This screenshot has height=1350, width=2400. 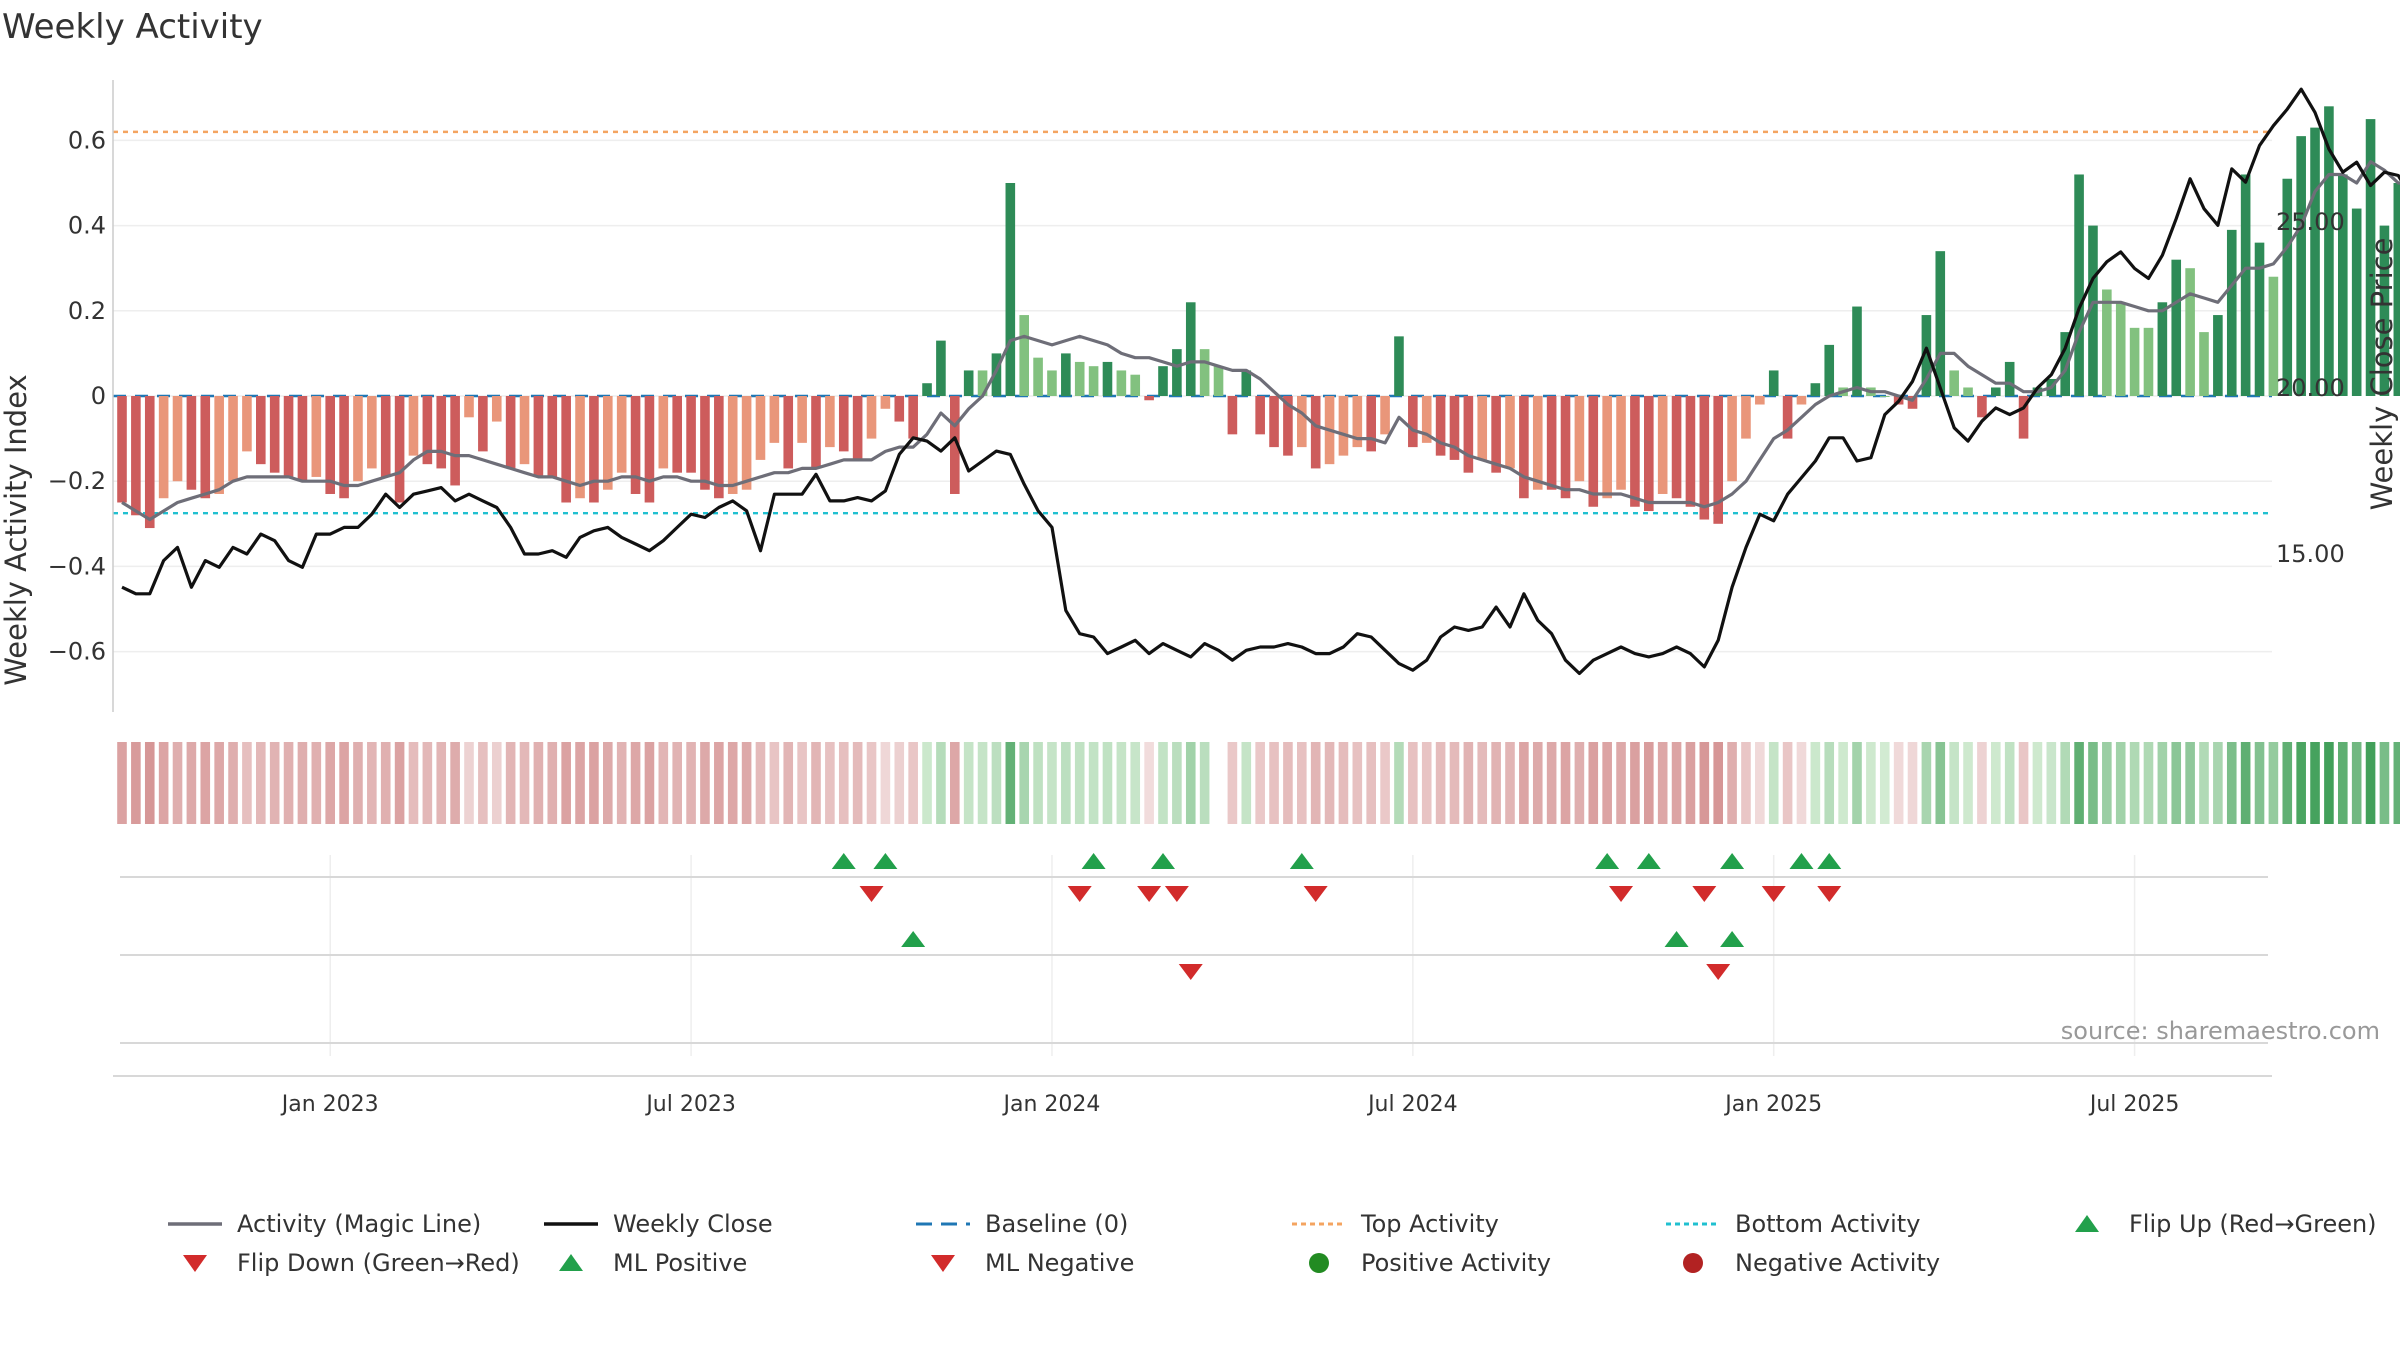 I want to click on source-label: source: sharemaestro.com, so click(x=2220, y=1031).